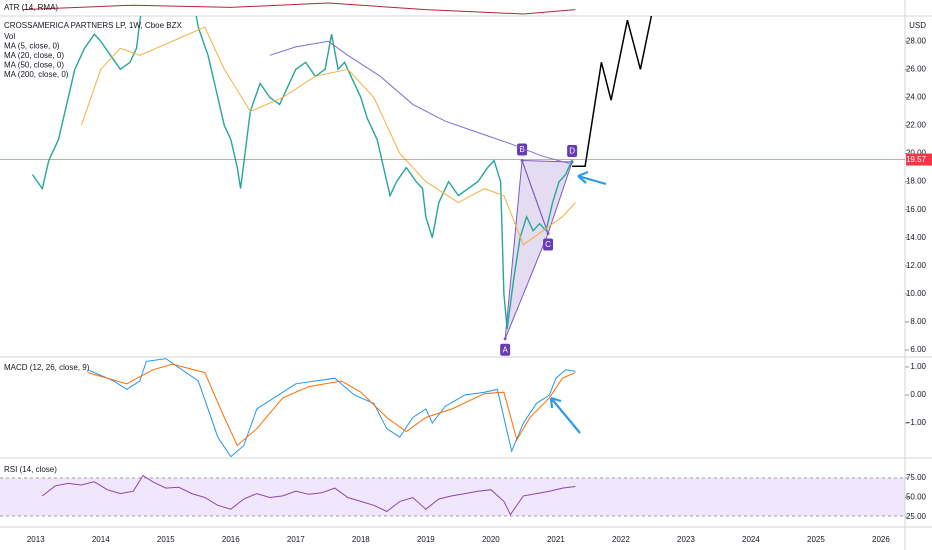 The width and height of the screenshot is (932, 550). I want to click on y-tick-label: 25.00, so click(916, 516).